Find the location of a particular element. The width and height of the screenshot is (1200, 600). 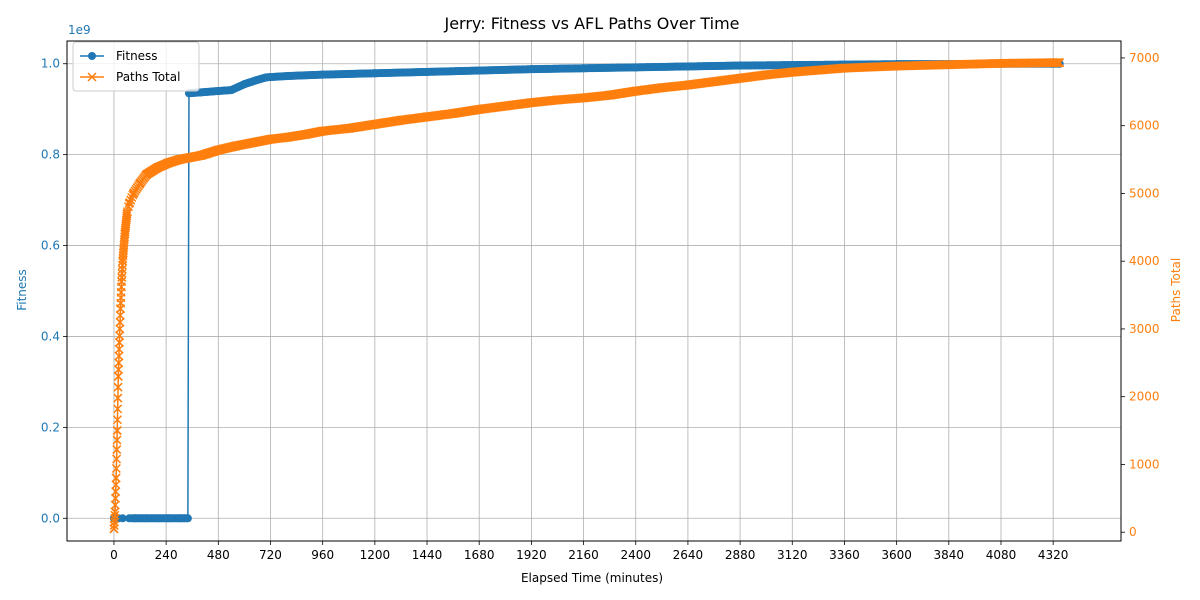

x-tick-label: 4080 is located at coordinates (1001, 555).